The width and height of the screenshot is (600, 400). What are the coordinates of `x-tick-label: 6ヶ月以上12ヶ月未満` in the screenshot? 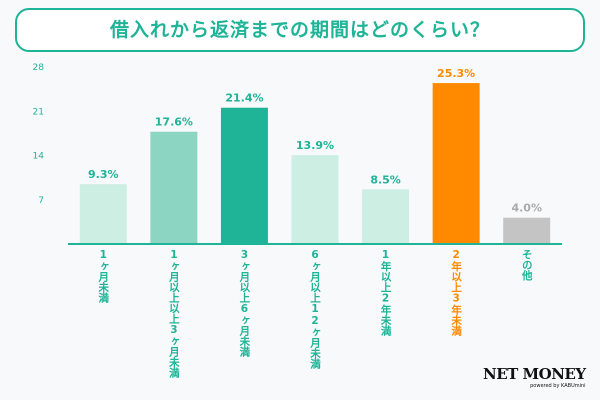 It's located at (315, 309).